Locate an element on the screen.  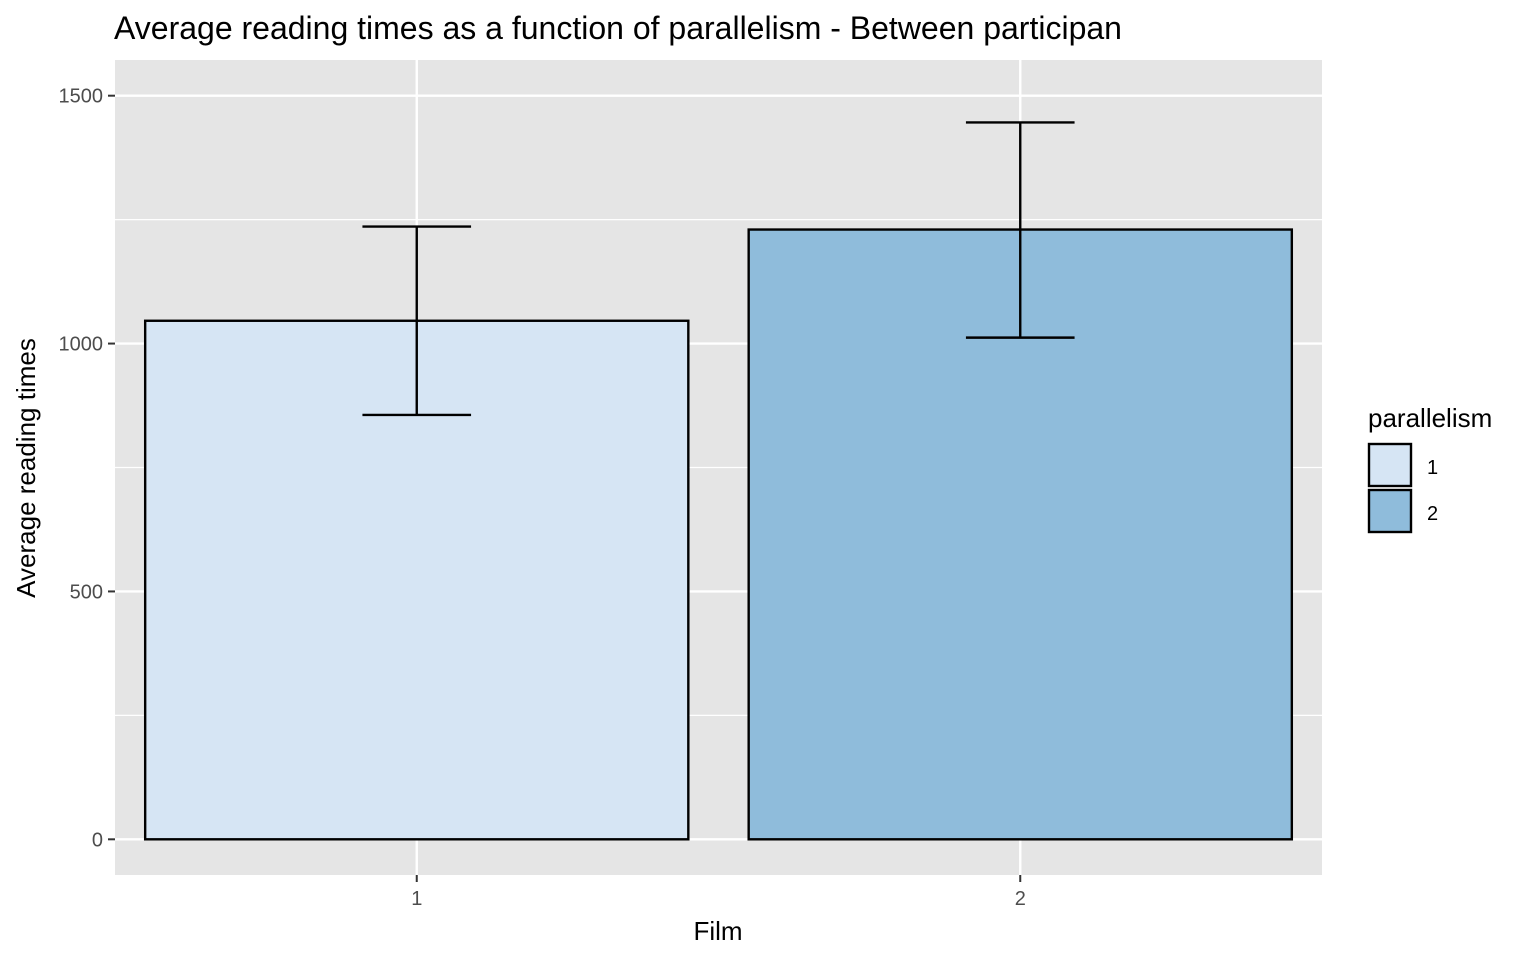
y-tick-label: 500 is located at coordinates (86, 592).